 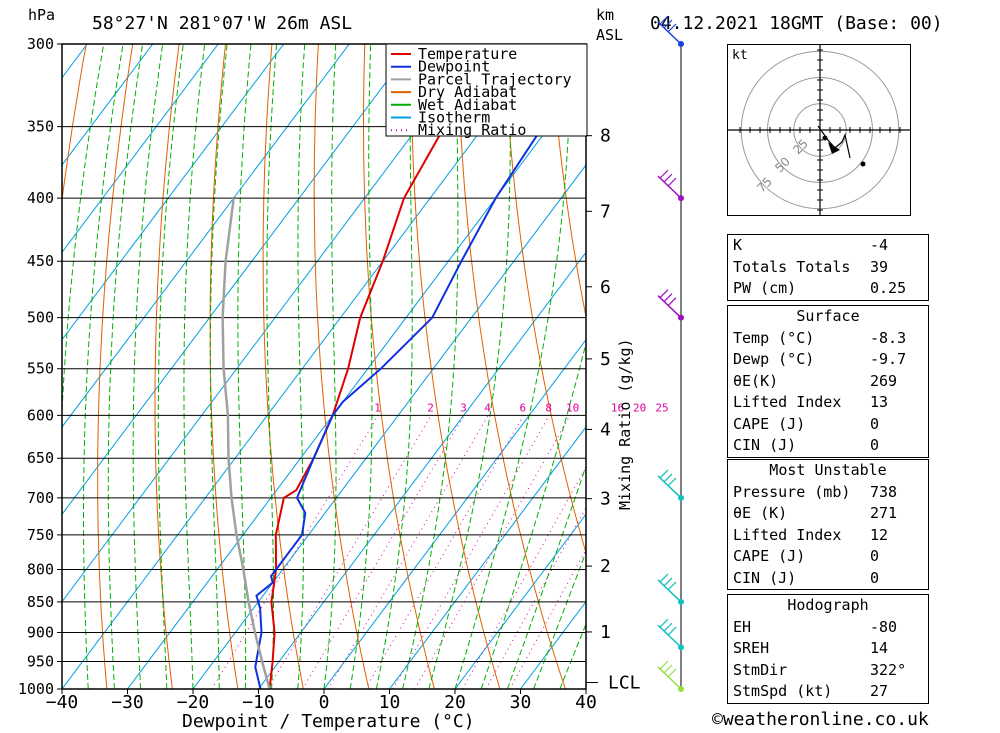 I want to click on legend-entry: Mixing Ratio, so click(x=472, y=130).